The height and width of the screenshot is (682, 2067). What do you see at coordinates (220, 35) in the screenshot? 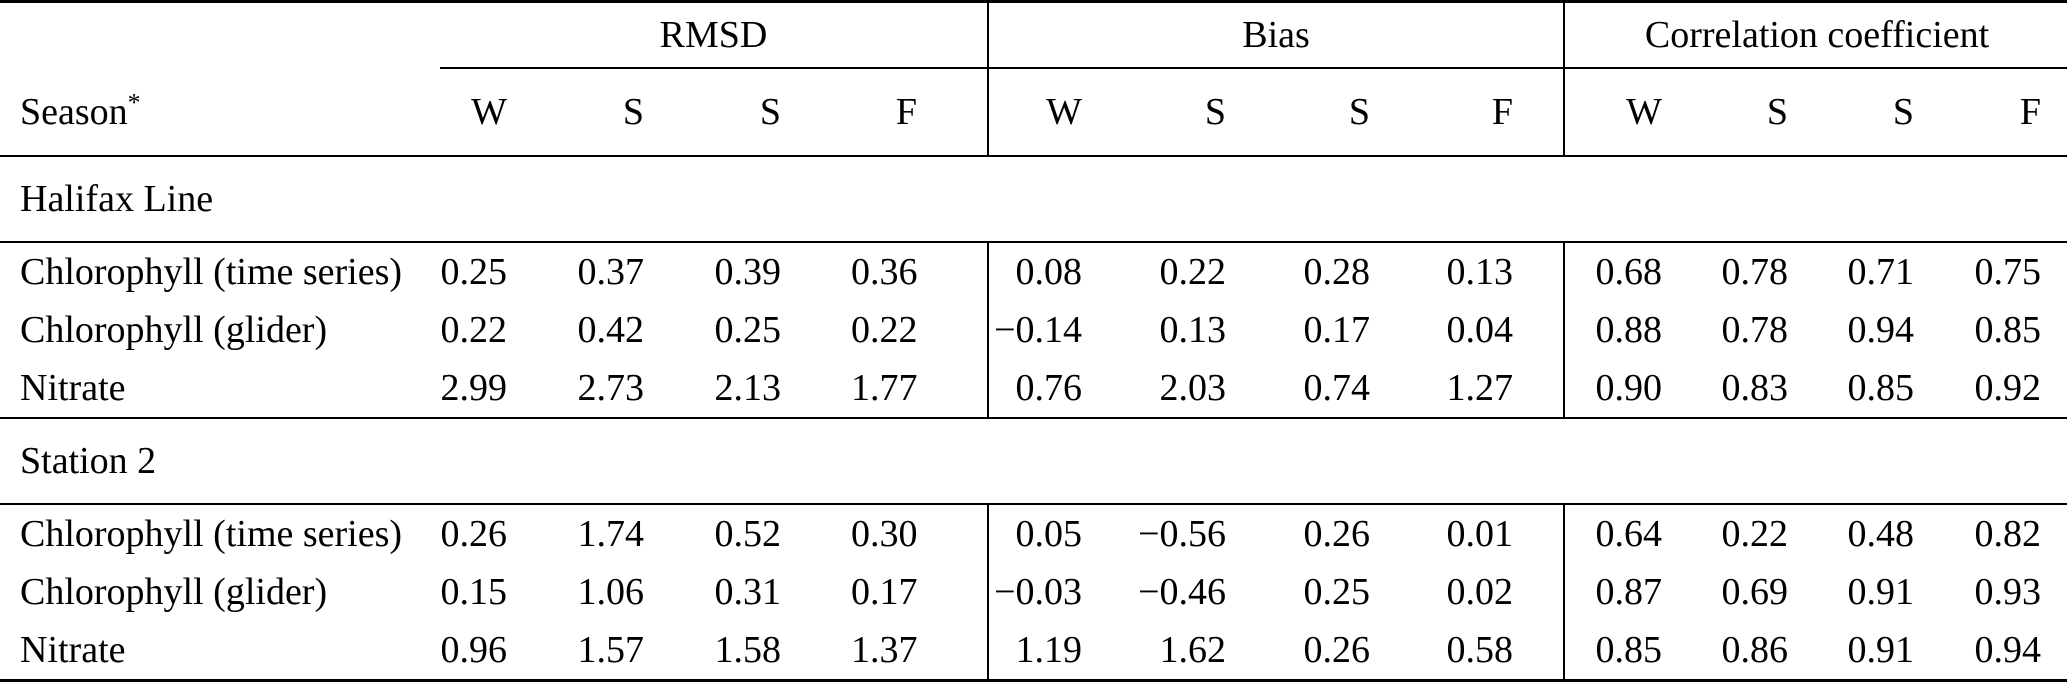
I see `corner-spacer` at bounding box center [220, 35].